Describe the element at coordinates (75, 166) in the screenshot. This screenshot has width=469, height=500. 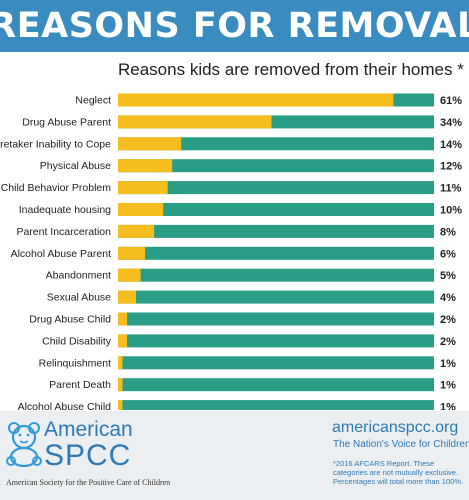
I see `category-label: Physical Abuse` at that location.